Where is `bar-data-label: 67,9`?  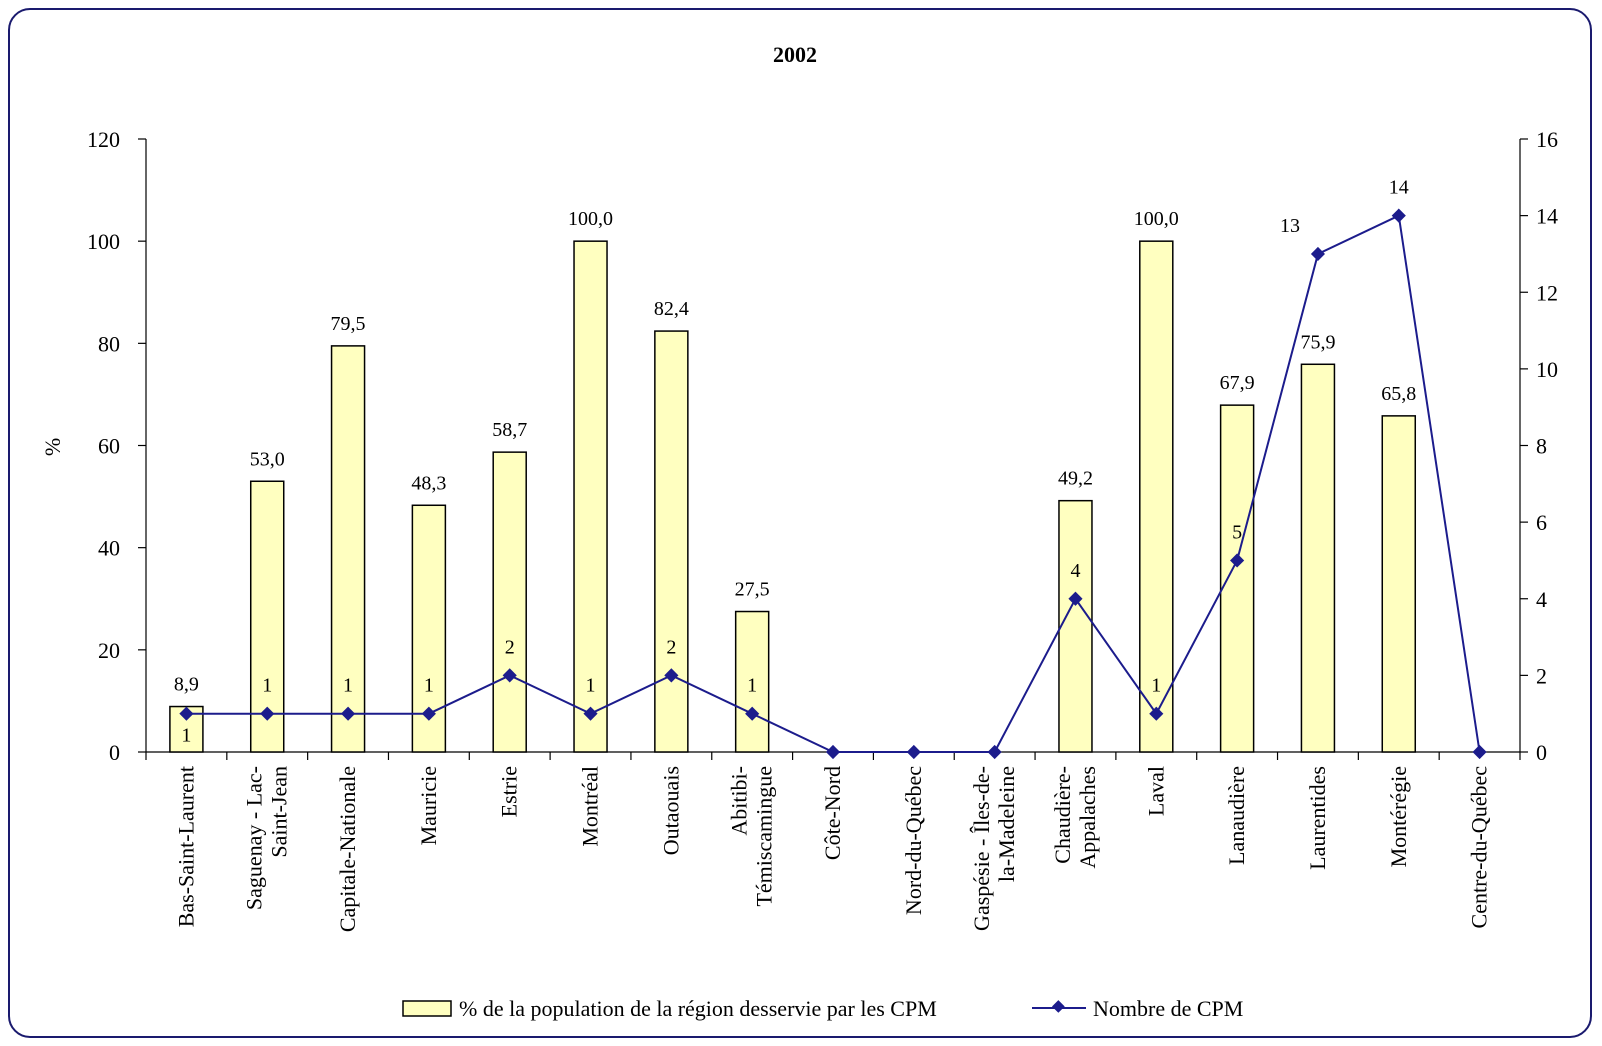 bar-data-label: 67,9 is located at coordinates (1237, 383).